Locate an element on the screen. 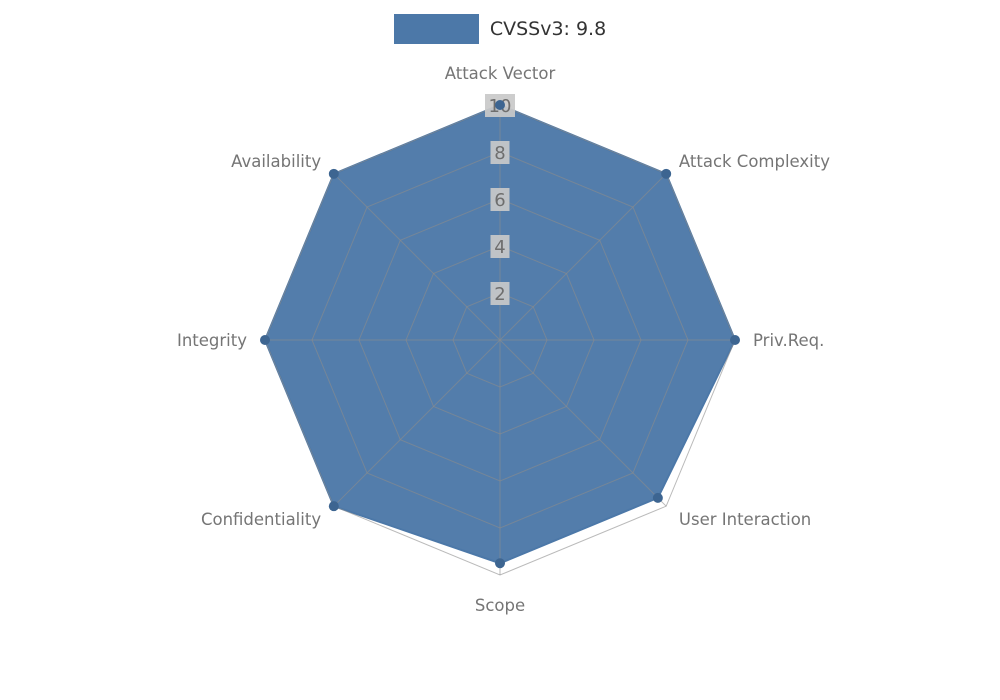 Image resolution: width=1000 pixels, height=700 pixels. axis-label-attack-vector: Attack Vector is located at coordinates (500, 73).